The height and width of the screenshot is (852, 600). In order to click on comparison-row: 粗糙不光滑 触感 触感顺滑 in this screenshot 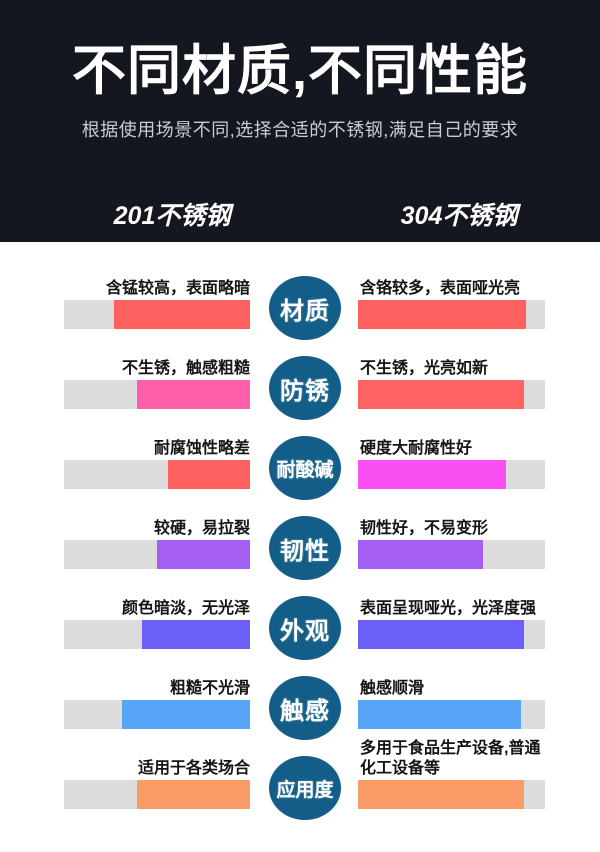, I will do `click(300, 708)`.